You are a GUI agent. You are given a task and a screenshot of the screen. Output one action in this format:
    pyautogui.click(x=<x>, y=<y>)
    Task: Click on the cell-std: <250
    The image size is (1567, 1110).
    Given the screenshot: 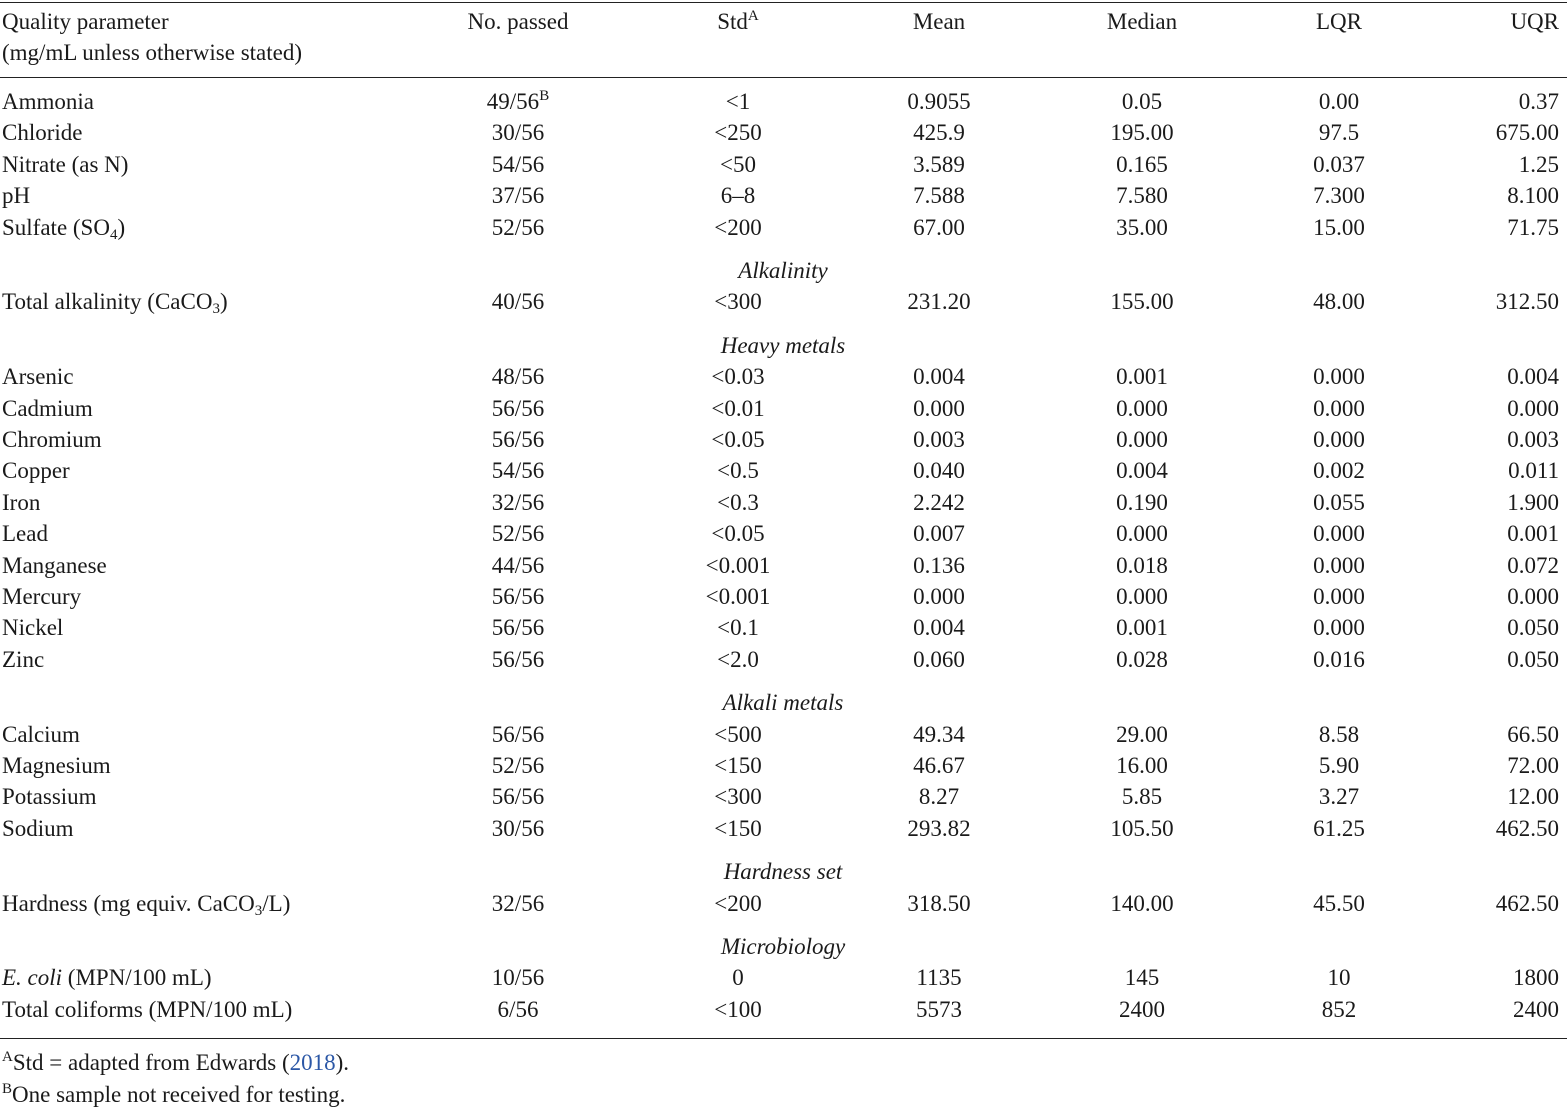 What is the action you would take?
    pyautogui.click(x=738, y=133)
    